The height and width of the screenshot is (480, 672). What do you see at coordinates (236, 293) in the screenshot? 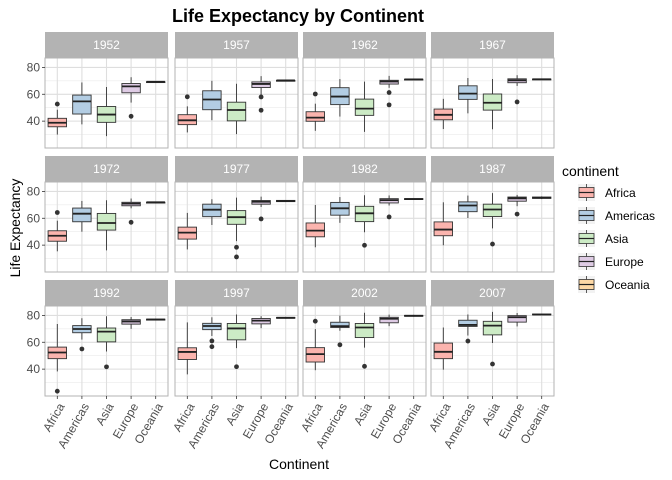
I see `strip-label: 1997` at bounding box center [236, 293].